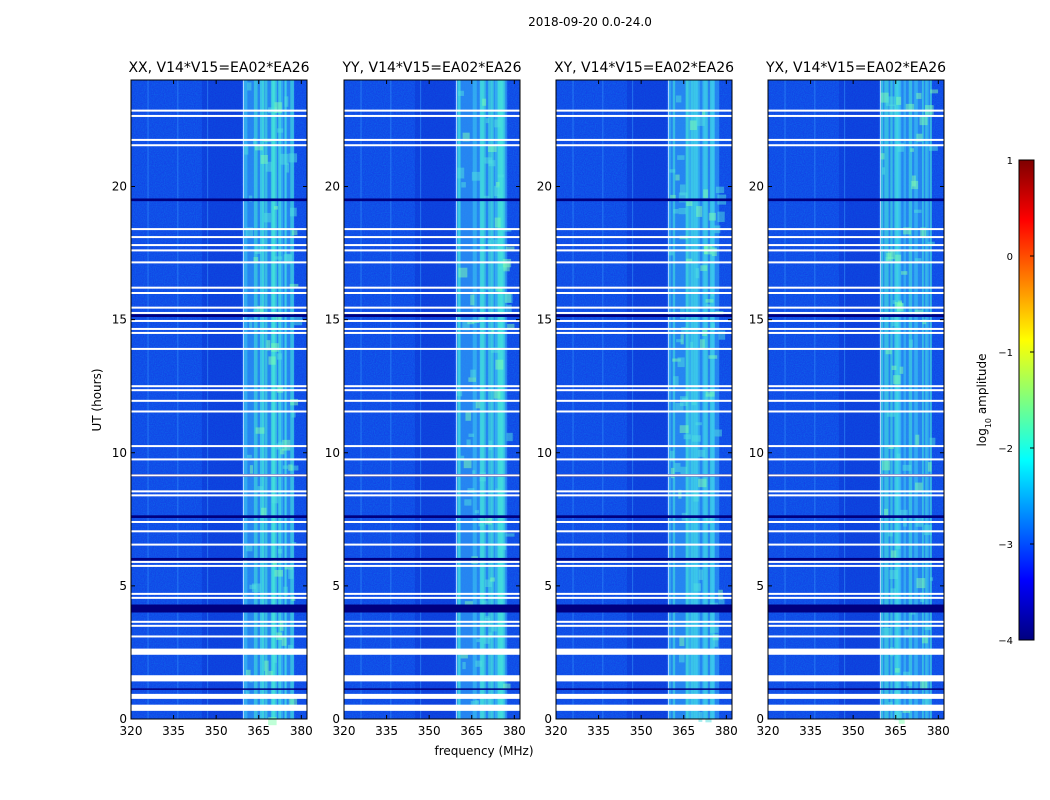  Describe the element at coordinates (1005, 449) in the screenshot. I see `colorbar-tick-label: −2` at that location.